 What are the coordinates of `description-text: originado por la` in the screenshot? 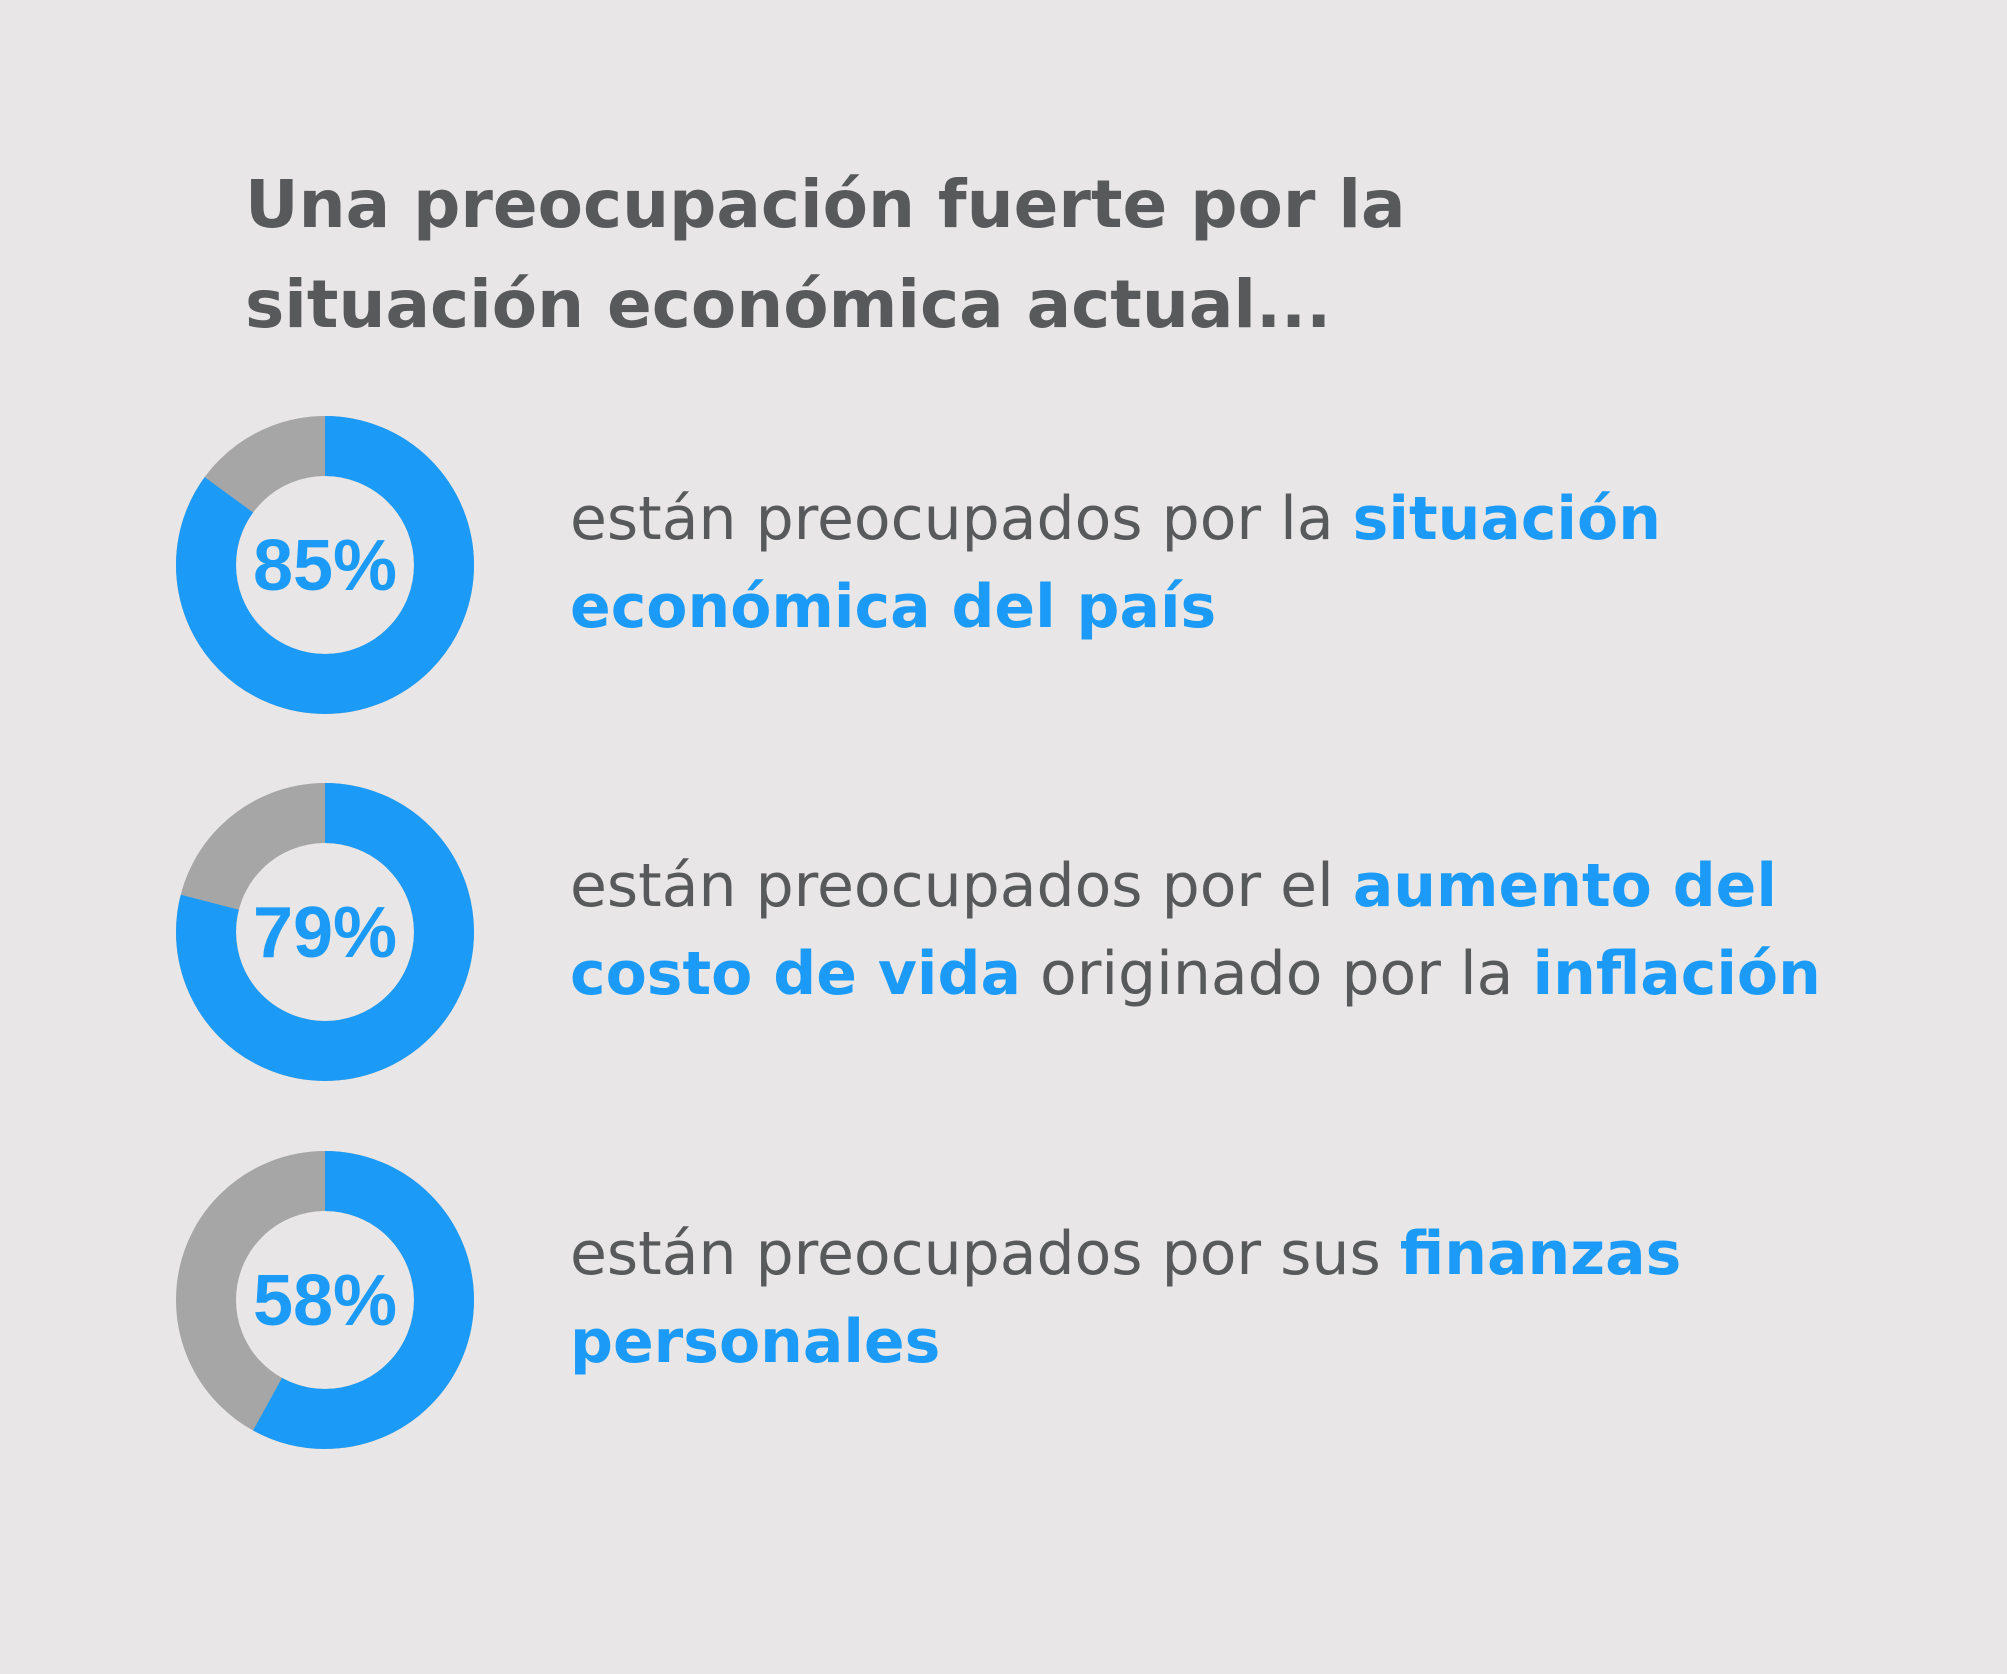 It's located at (1276, 974).